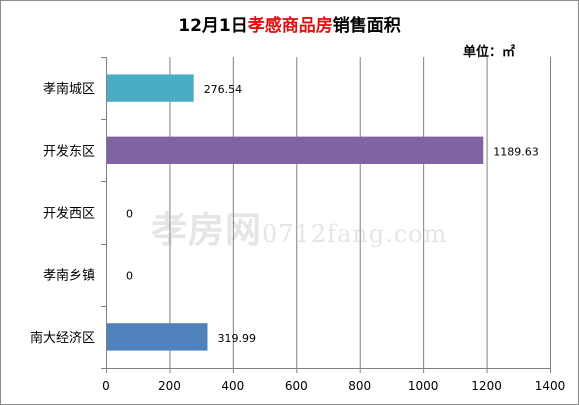  I want to click on x-tick-label-0: 0, so click(106, 386).